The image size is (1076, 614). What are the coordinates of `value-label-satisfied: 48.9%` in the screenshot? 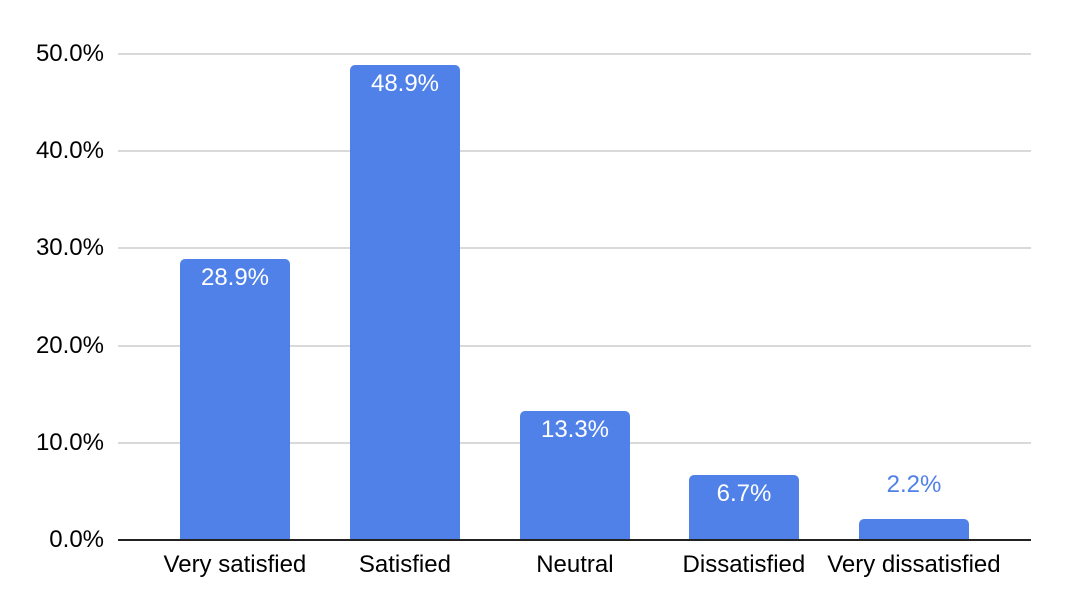 It's located at (405, 83).